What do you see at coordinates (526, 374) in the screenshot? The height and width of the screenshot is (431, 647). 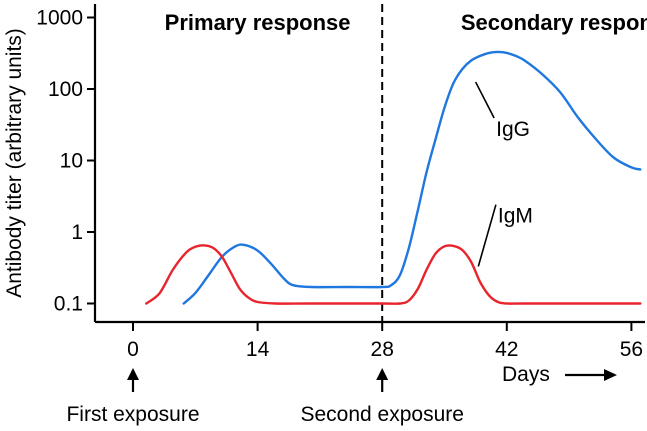 I see `days-label: Days` at bounding box center [526, 374].